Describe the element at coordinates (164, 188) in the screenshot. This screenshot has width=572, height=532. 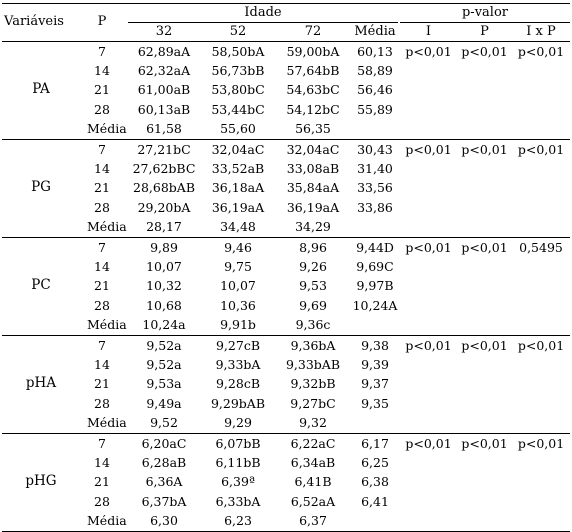
I see `cell-v32: 28,68bAB` at that location.